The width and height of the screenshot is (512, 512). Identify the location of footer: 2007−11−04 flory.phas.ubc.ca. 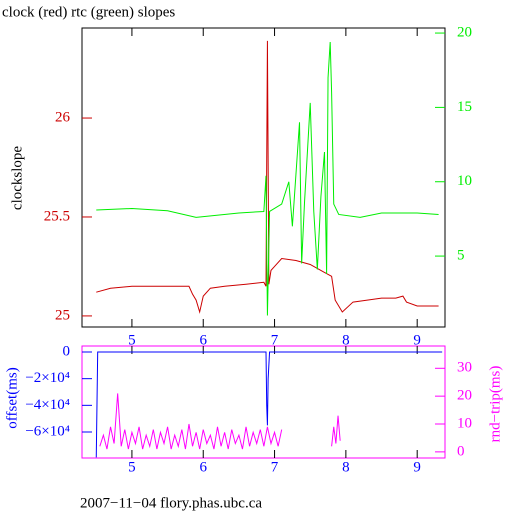
(171, 503).